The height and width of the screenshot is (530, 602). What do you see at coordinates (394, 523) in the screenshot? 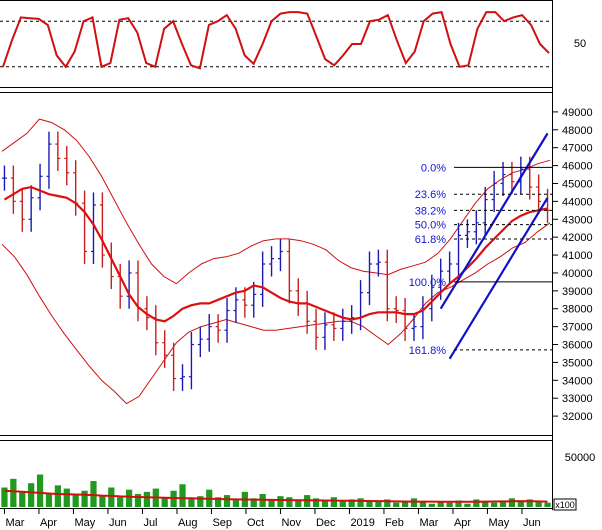
I see `x-tick-label: Feb` at bounding box center [394, 523].